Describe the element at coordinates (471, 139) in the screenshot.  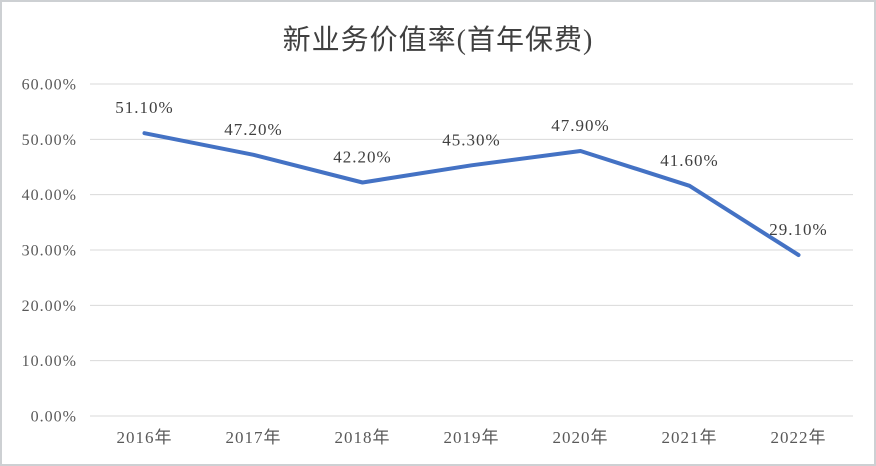
I see `data-label: 45.30%` at that location.